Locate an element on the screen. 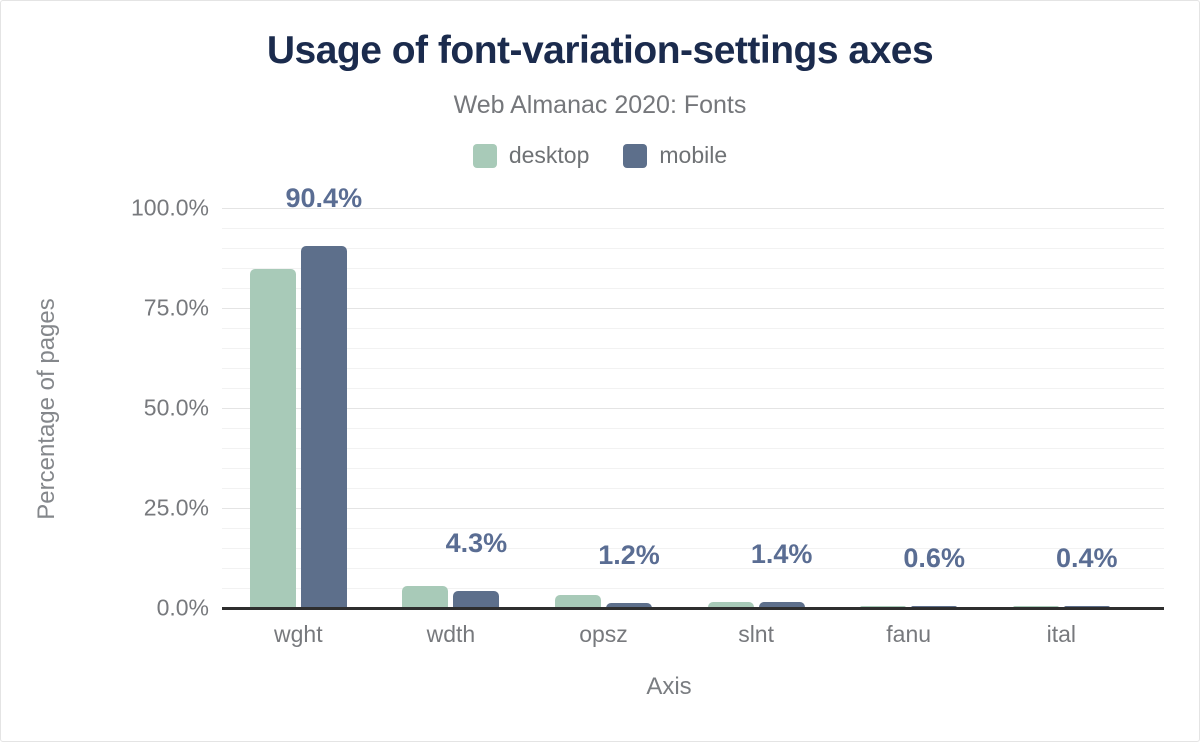  bar-desktop-opsz is located at coordinates (578, 601).